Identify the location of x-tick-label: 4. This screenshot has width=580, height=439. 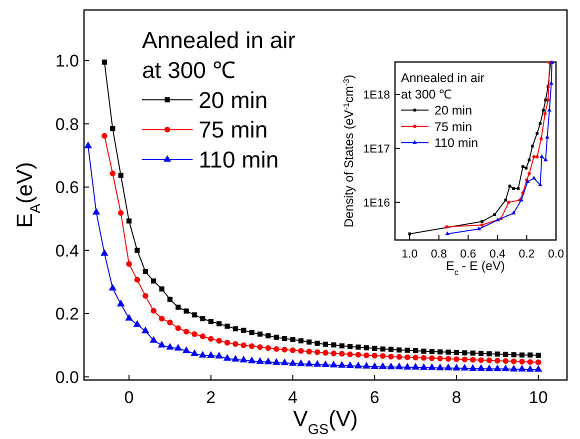
(293, 397).